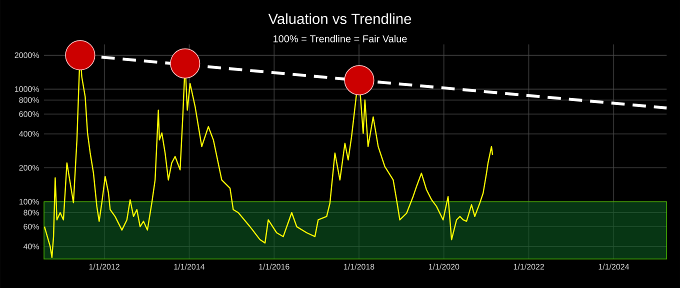 The width and height of the screenshot is (680, 288). What do you see at coordinates (31, 247) in the screenshot?
I see `y-tick-label: 40%` at bounding box center [31, 247].